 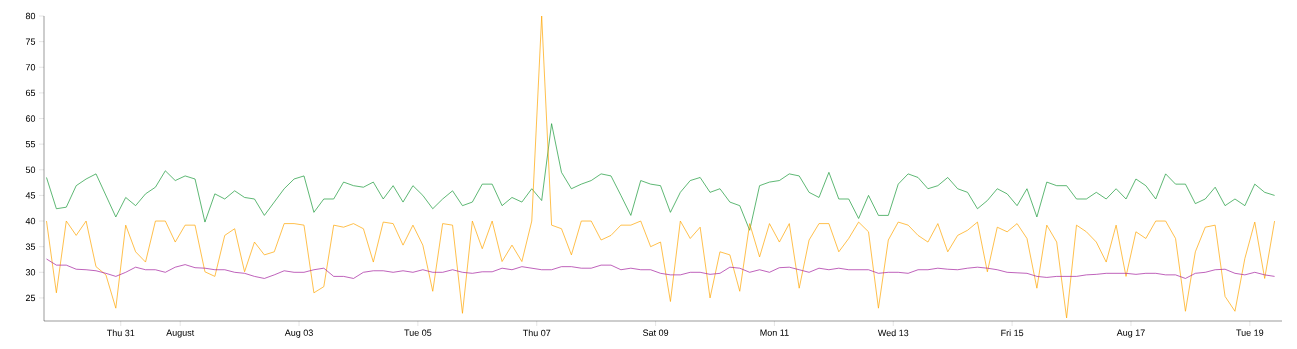 What do you see at coordinates (536, 333) in the screenshot?
I see `x-tick-label: Thu 07` at bounding box center [536, 333].